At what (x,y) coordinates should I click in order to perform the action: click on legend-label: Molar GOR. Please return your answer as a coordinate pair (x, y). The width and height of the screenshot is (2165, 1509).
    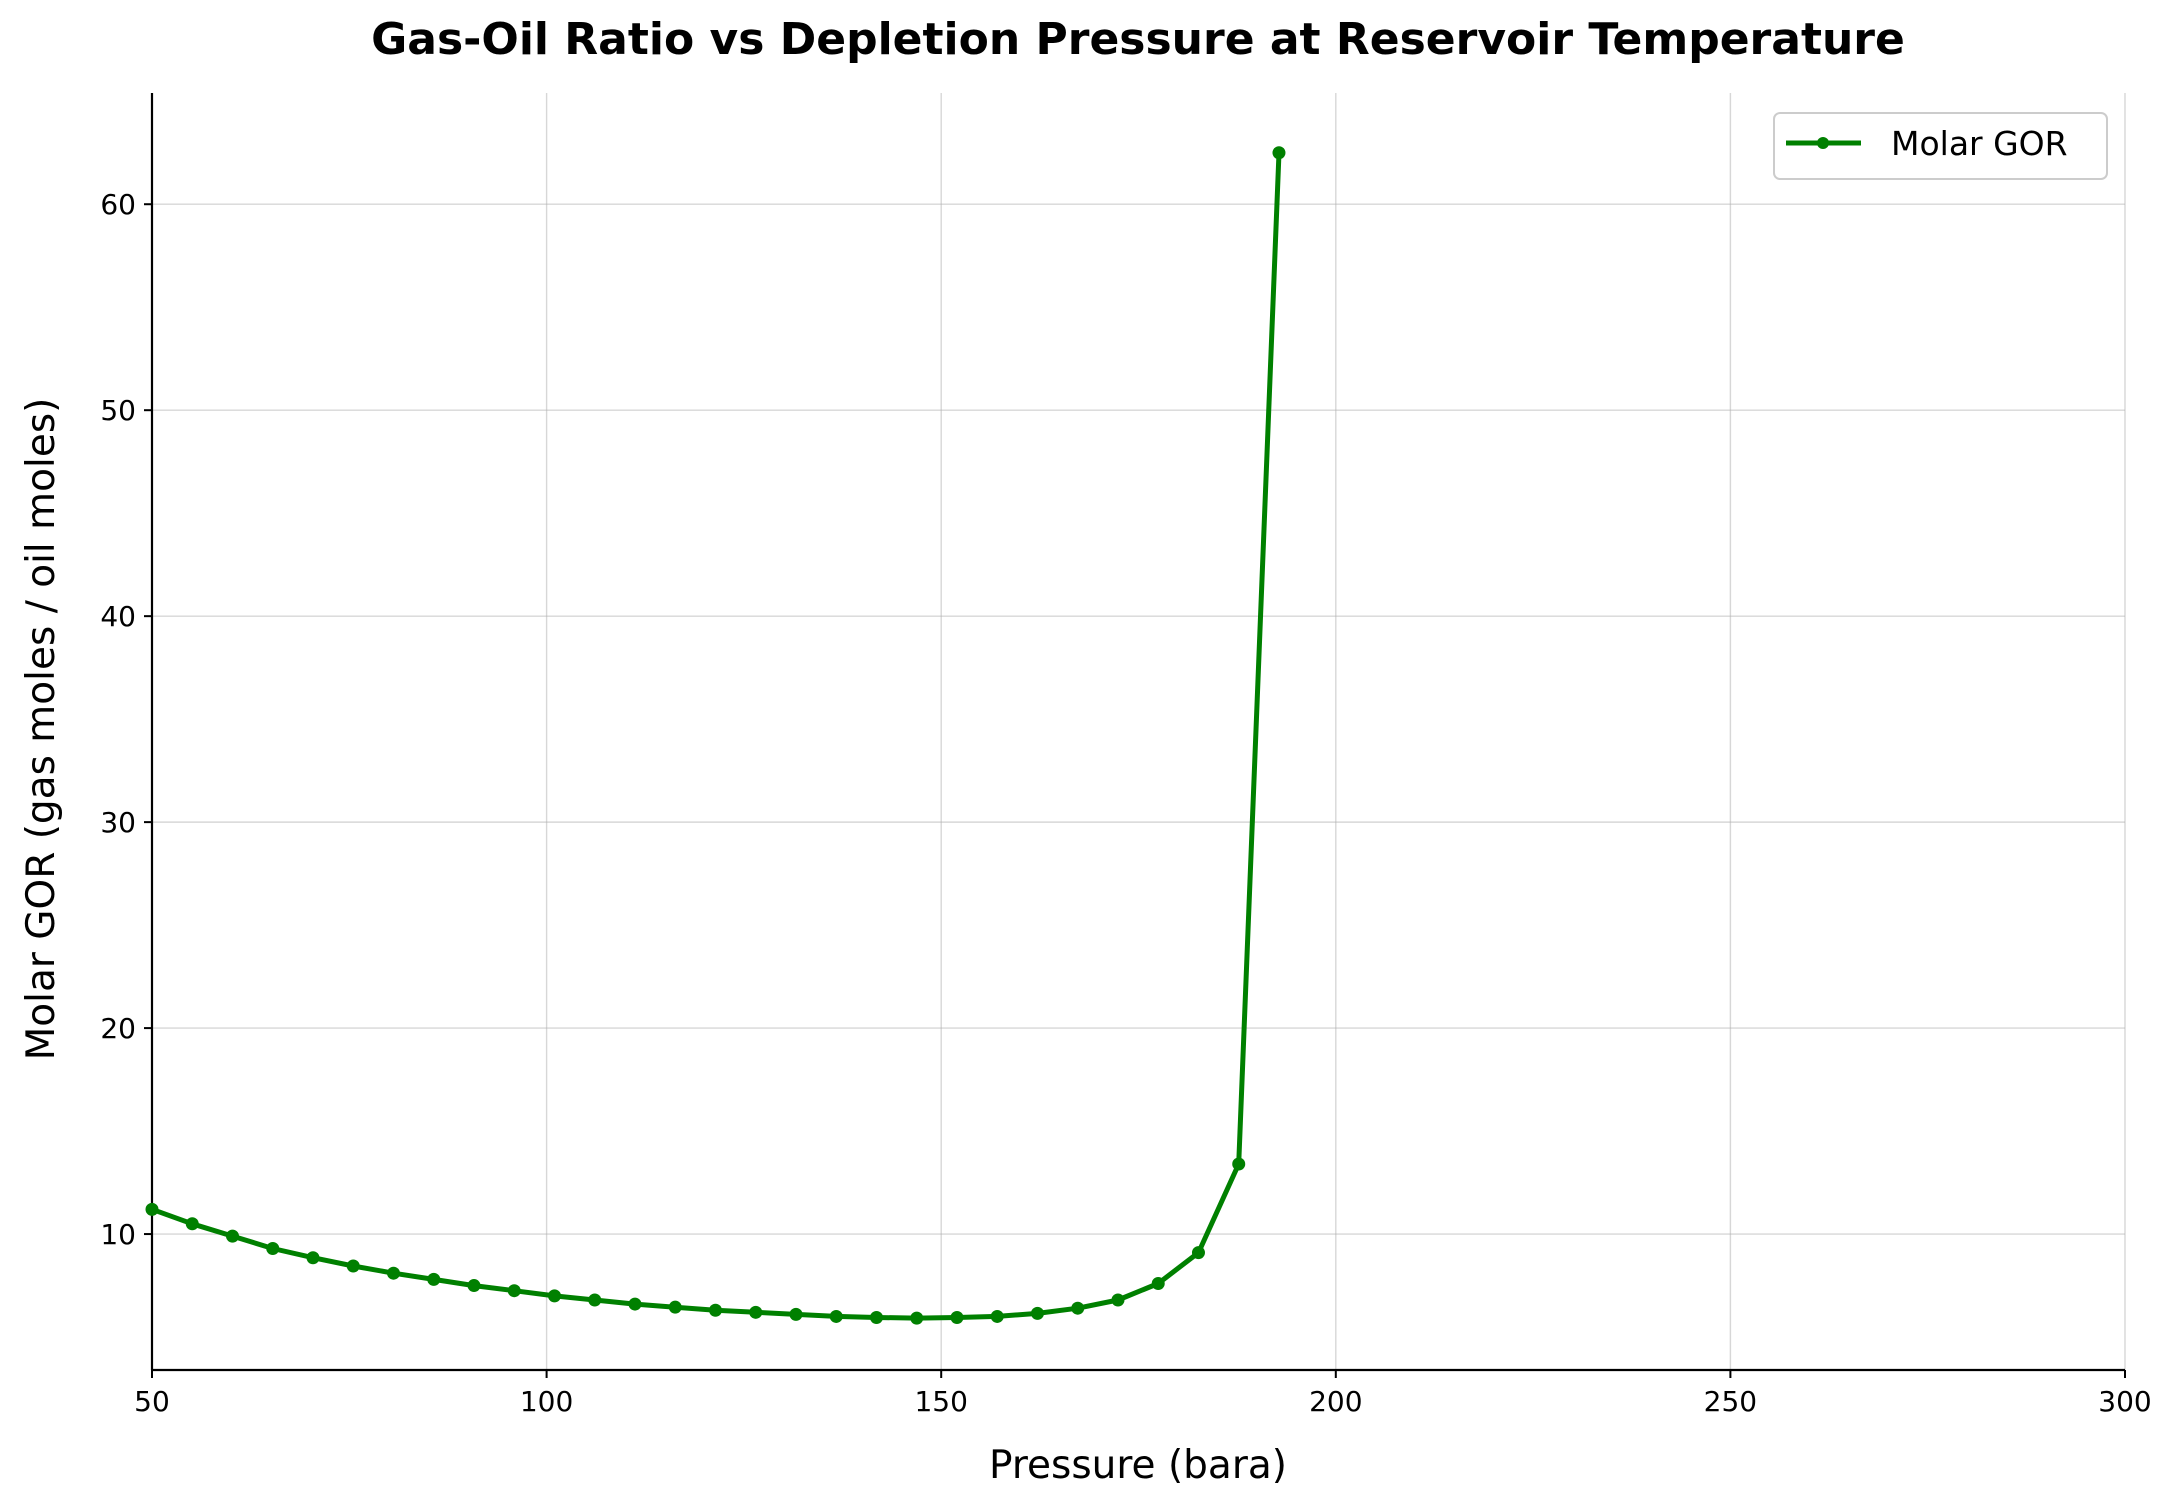
    Looking at the image, I should click on (1979, 143).